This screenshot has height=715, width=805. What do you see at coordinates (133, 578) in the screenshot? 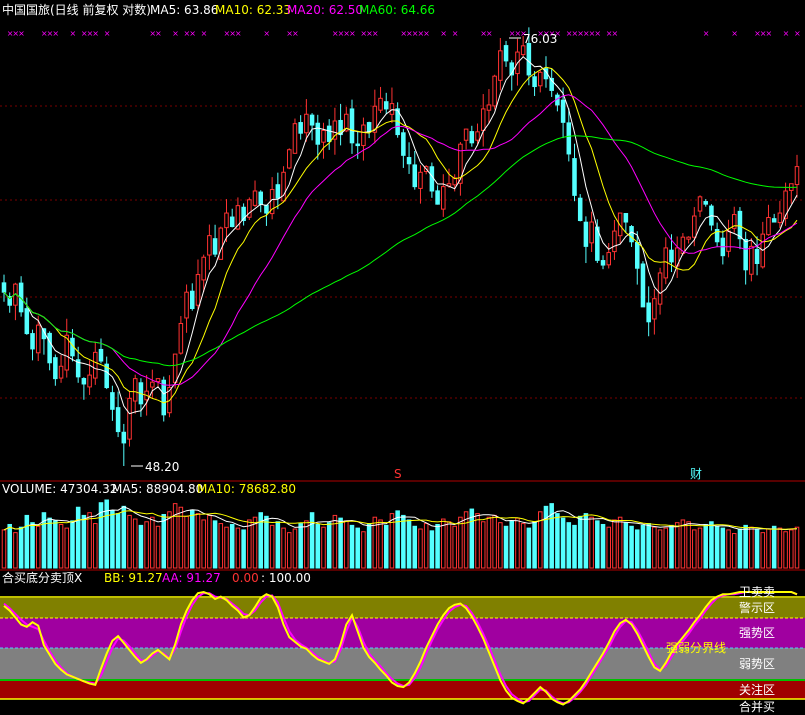
I see `indicator-bb-label: BB: 91.27` at bounding box center [133, 578].